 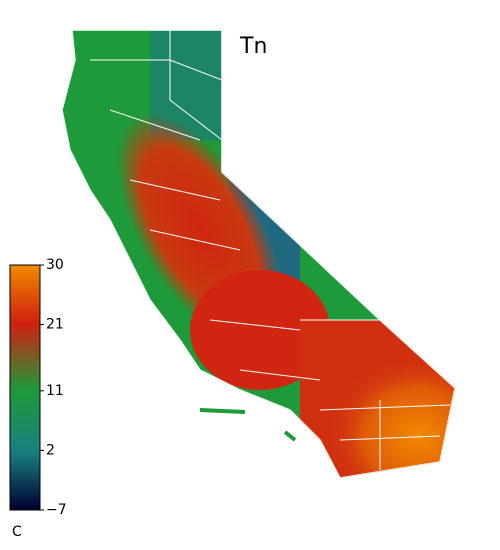 What do you see at coordinates (253, 46) in the screenshot?
I see `map-title: Tn` at bounding box center [253, 46].